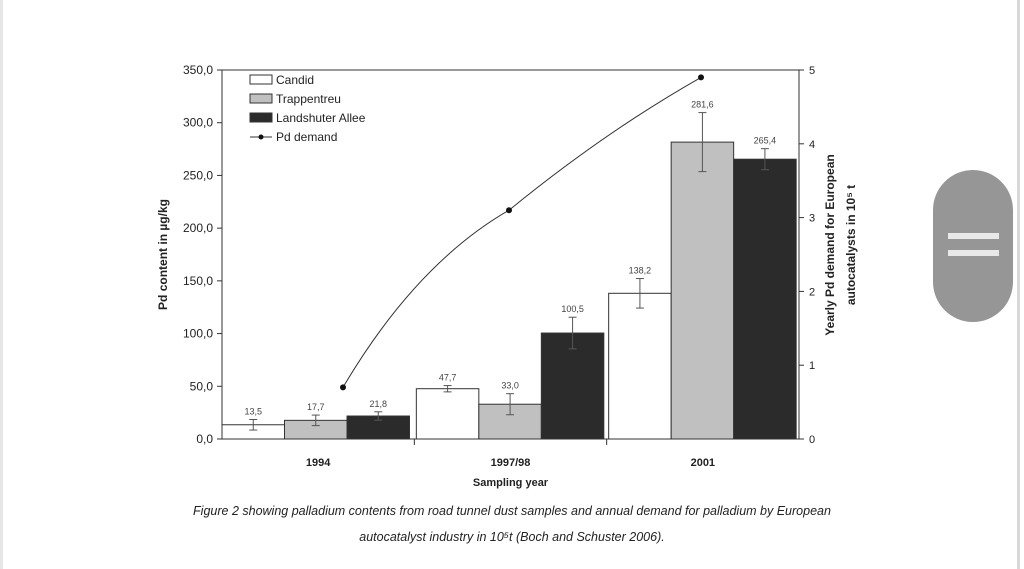 The image size is (1024, 569). I want to click on y-tick-label: 300,0, so click(198, 123).